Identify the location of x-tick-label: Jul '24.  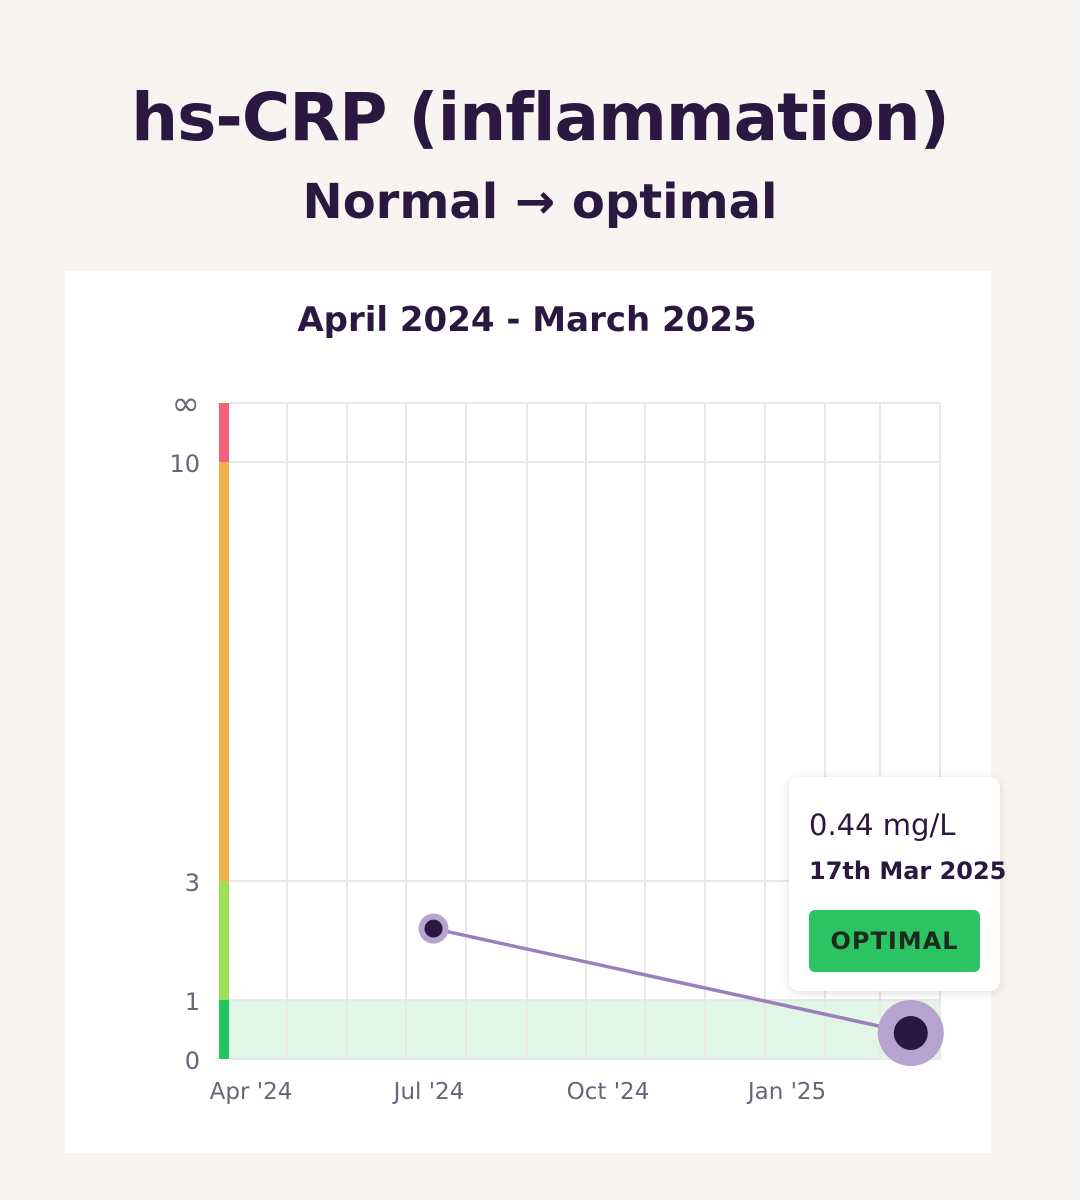
(428, 1092).